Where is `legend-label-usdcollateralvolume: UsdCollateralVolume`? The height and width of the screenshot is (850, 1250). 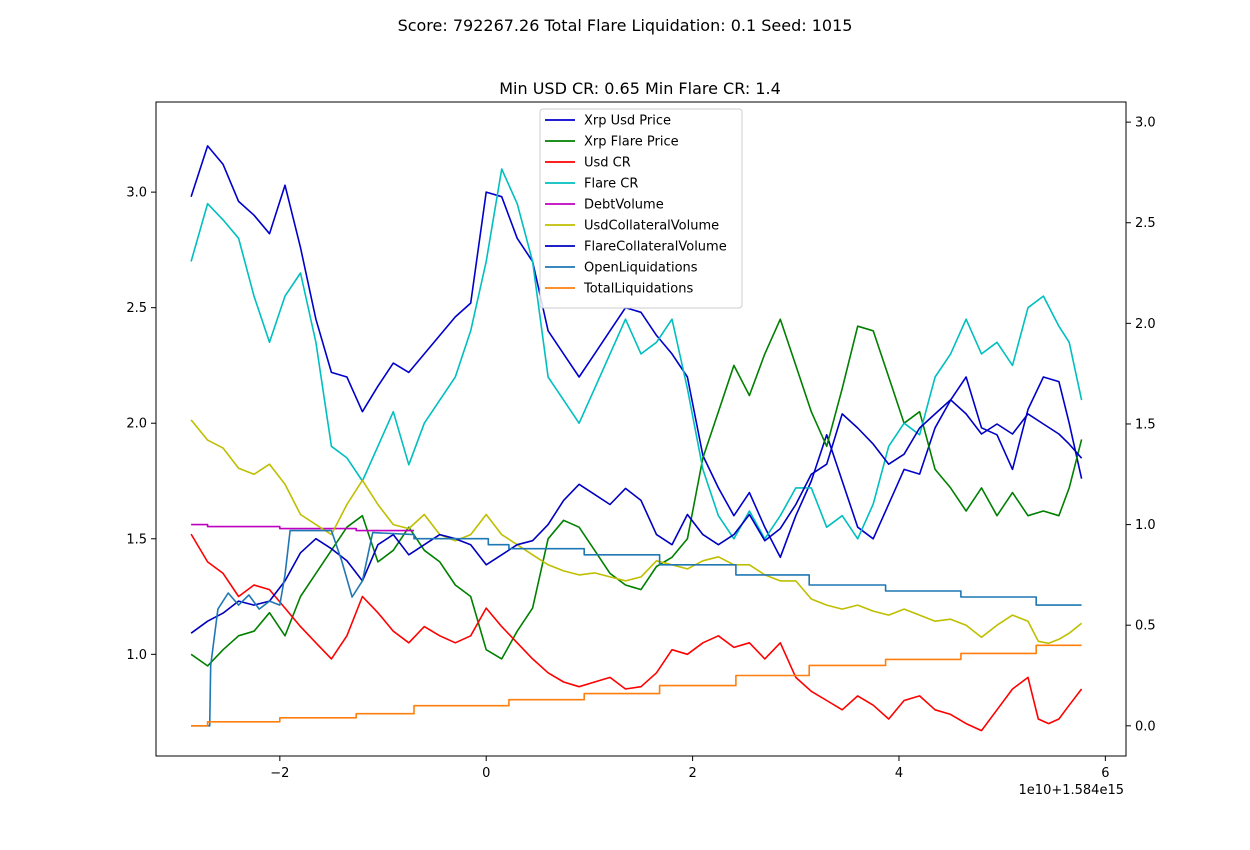
legend-label-usdcollateralvolume: UsdCollateralVolume is located at coordinates (651, 226).